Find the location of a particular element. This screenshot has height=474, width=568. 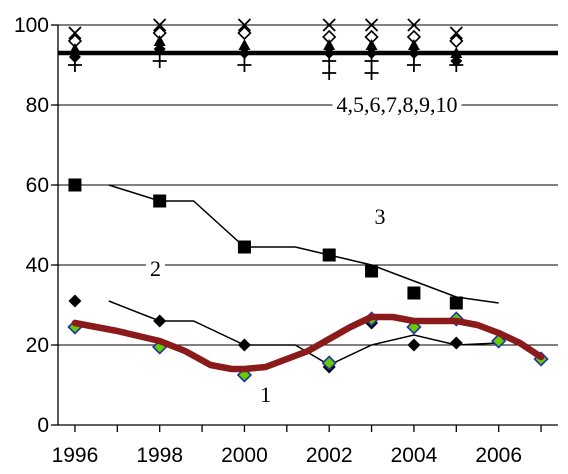

annotation-label: 2 is located at coordinates (155, 268).